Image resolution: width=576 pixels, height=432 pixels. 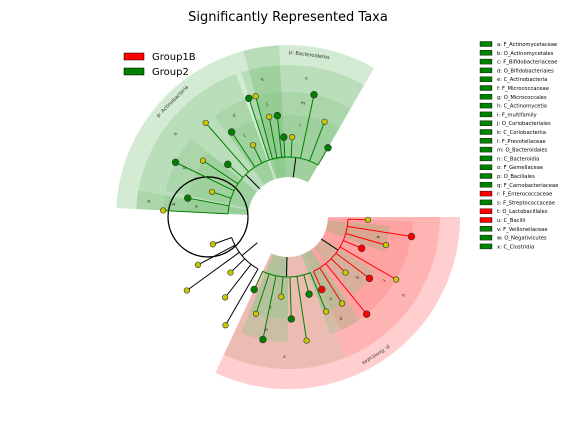 What do you see at coordinates (303, 104) in the screenshot?
I see `clade-label: m` at bounding box center [303, 104].